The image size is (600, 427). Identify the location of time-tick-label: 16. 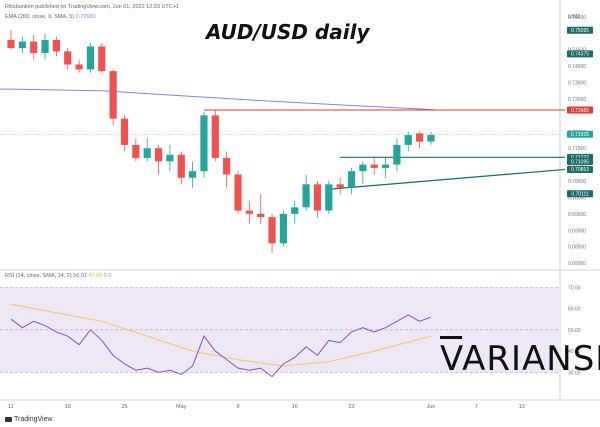
(295, 407).